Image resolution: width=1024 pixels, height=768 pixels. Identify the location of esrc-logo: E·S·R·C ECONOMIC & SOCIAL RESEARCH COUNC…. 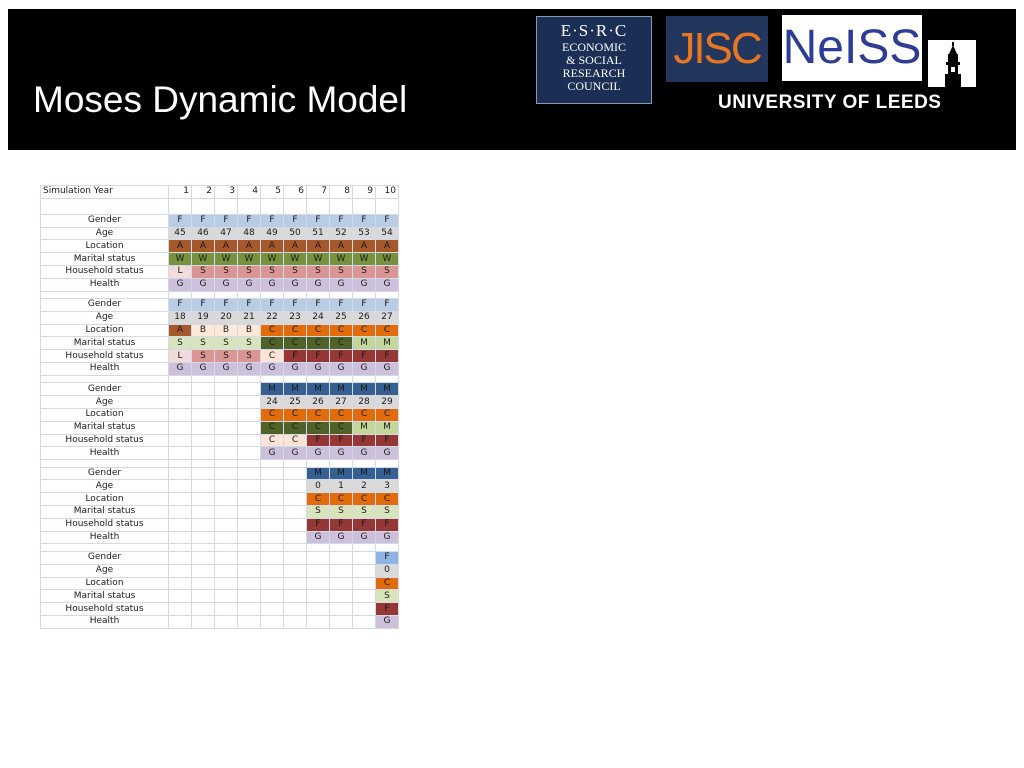
(594, 60).